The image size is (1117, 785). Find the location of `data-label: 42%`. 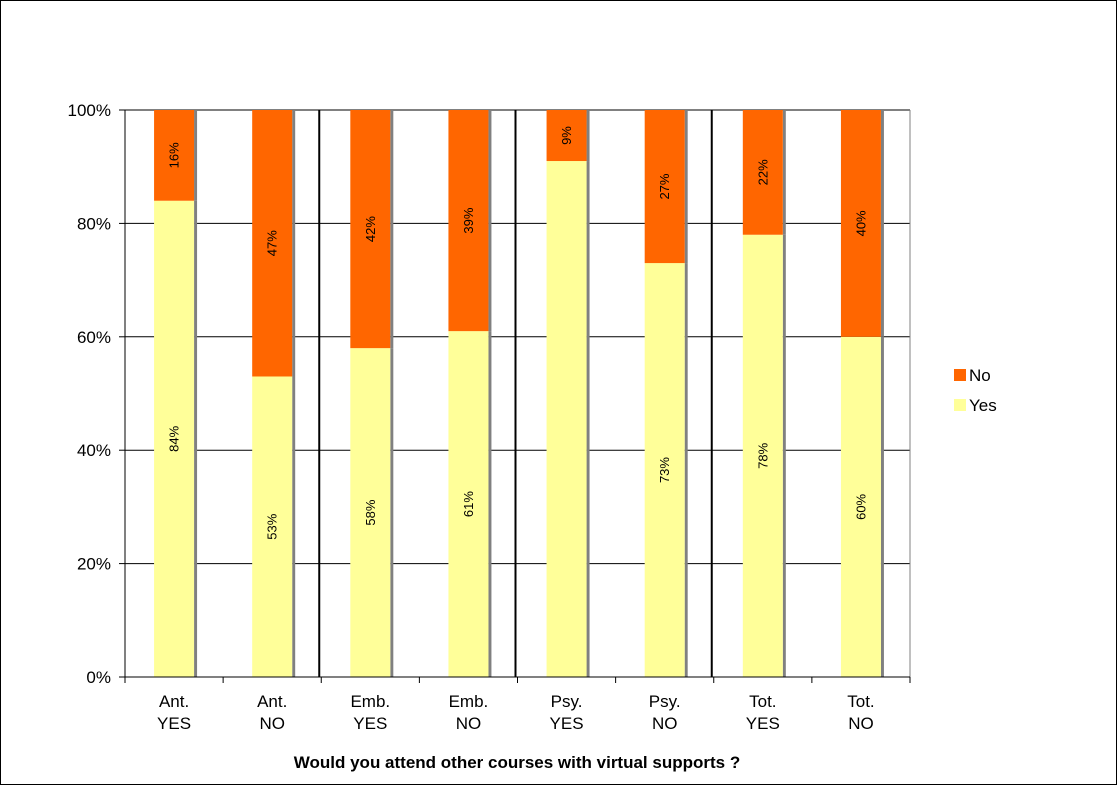

data-label: 42% is located at coordinates (370, 229).